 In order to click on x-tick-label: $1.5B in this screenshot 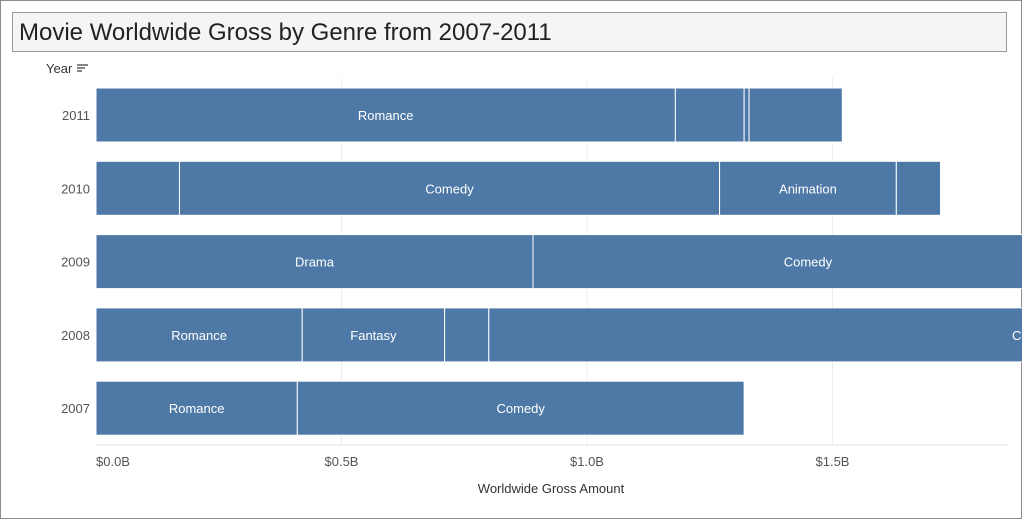, I will do `click(833, 461)`.